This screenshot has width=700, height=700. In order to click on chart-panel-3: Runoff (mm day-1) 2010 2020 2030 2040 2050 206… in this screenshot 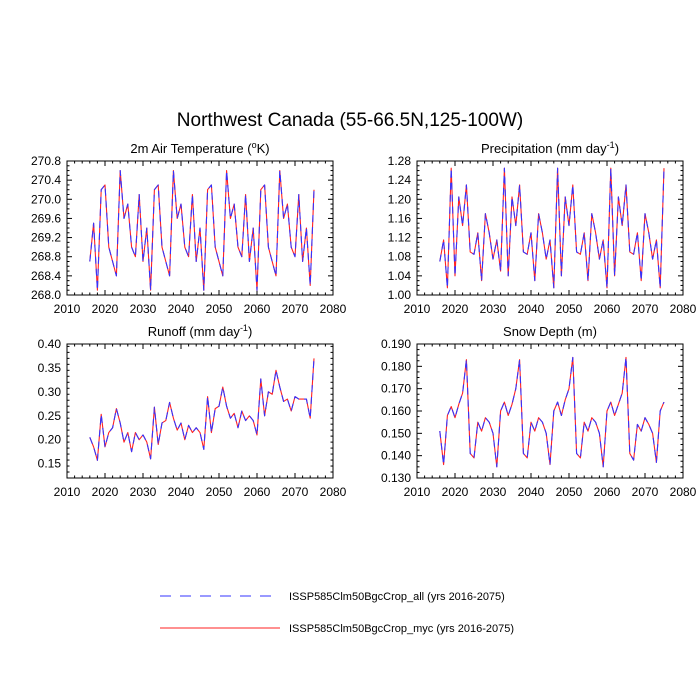, I will do `click(192, 411)`.